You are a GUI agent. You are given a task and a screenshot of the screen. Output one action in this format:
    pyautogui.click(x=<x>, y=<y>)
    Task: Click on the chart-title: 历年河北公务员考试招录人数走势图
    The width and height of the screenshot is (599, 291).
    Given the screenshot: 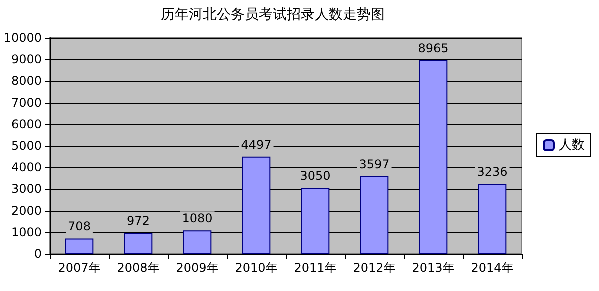 What is the action you would take?
    pyautogui.click(x=273, y=15)
    